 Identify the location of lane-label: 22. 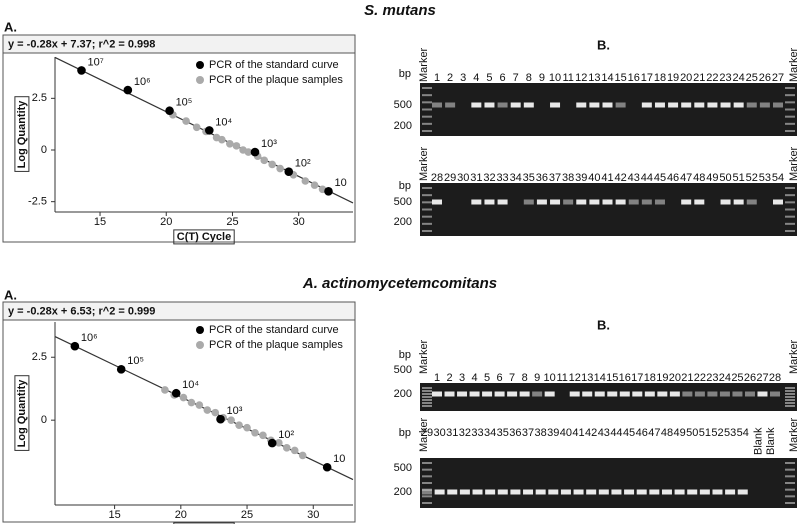
(712, 78).